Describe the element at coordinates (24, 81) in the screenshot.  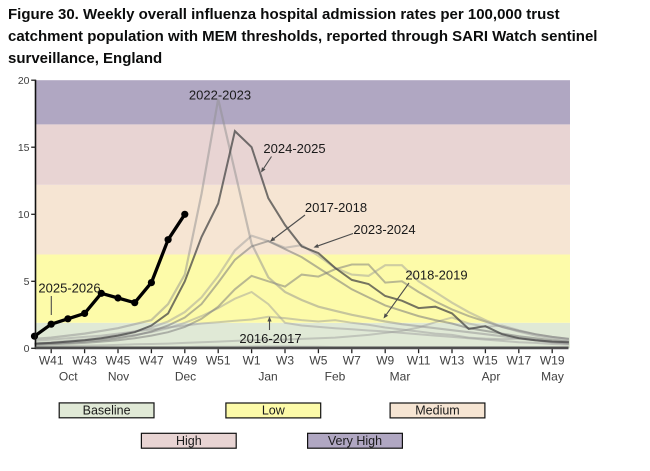
I see `svg-text: 20` at that location.